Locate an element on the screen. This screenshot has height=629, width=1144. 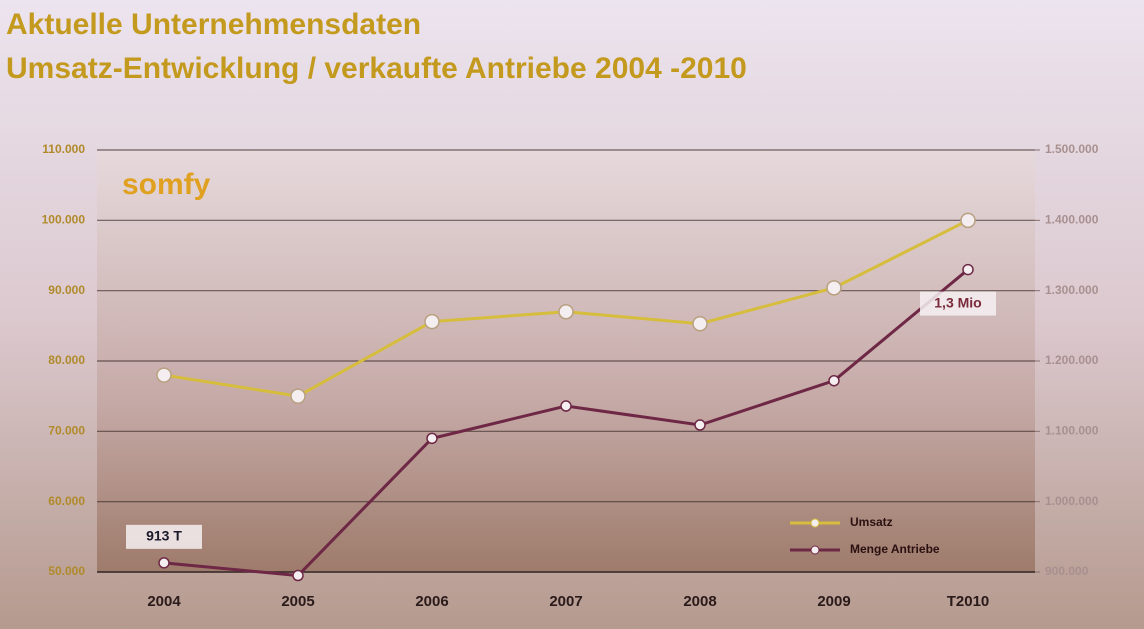
y-tick-label: 50.000 is located at coordinates (66, 571).